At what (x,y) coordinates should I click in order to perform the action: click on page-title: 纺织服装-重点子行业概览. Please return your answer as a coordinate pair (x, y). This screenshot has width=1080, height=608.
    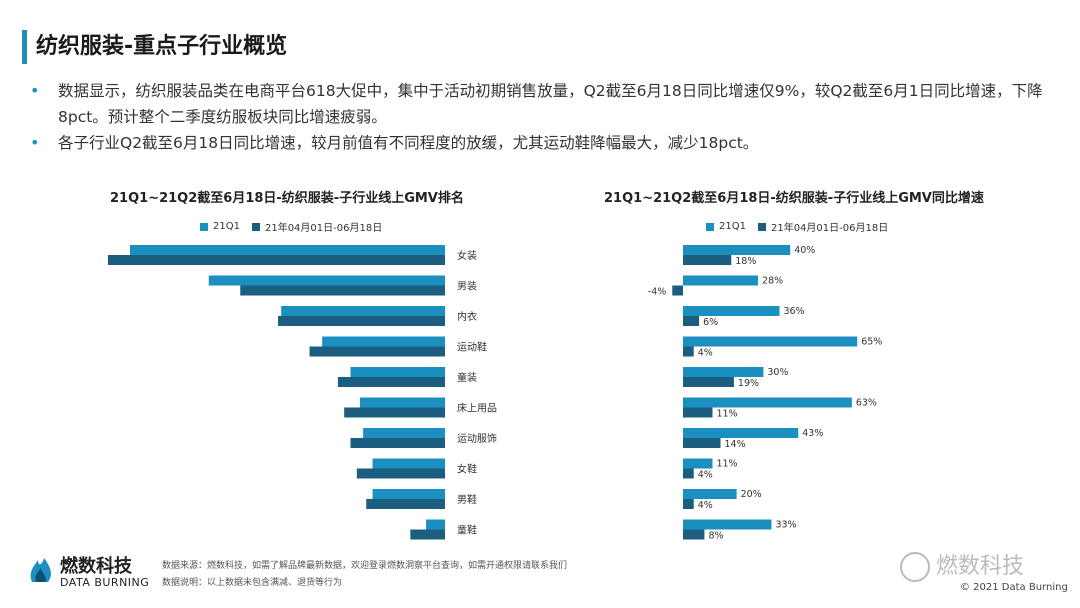
    Looking at the image, I should click on (162, 46).